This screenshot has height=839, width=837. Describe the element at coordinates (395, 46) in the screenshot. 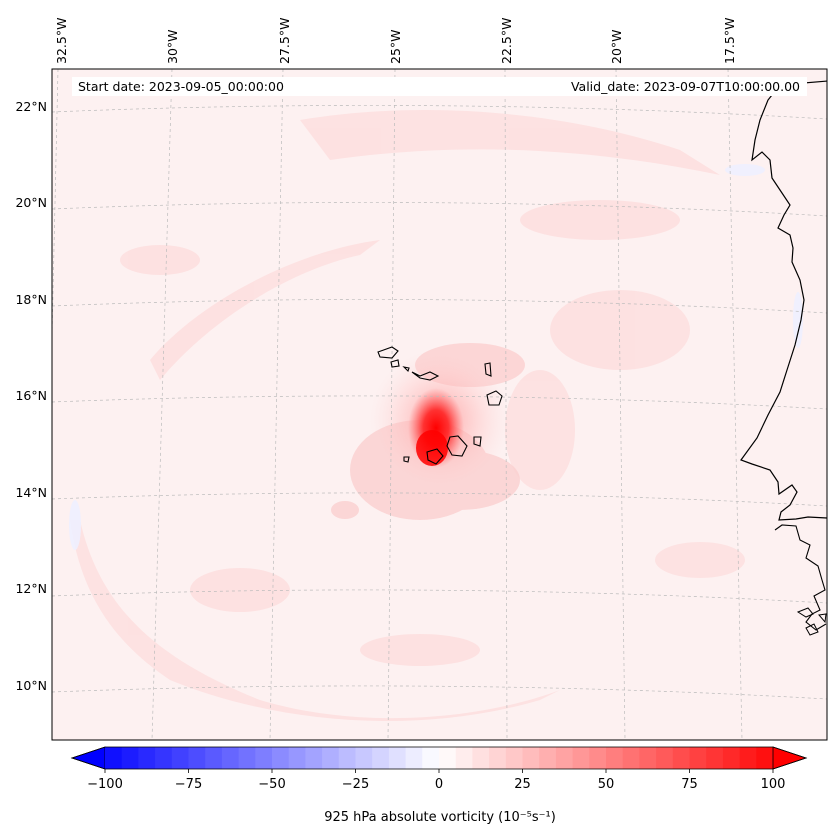

I see `lon-label-25w: 25°W` at that location.